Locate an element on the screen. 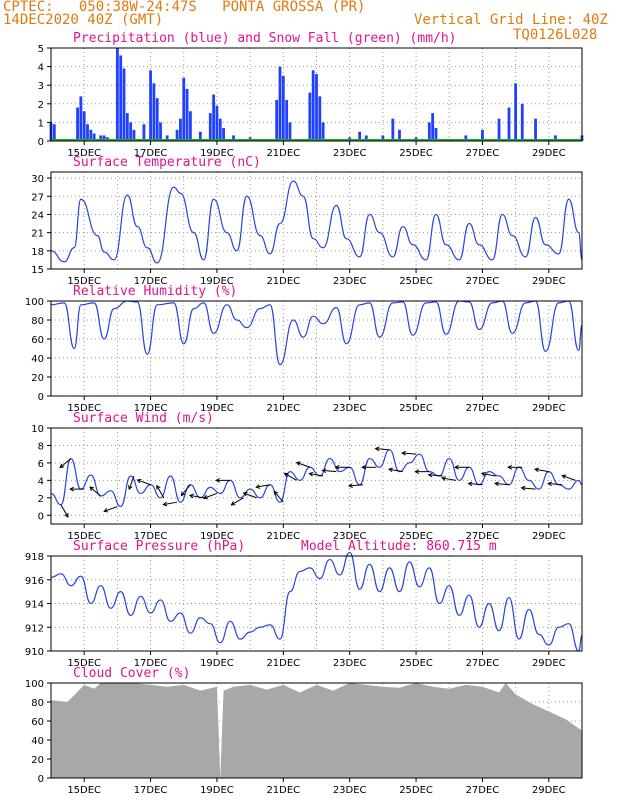 This screenshot has height=800, width=618. panel-title: Cloud Cover (%) is located at coordinates (131, 673).